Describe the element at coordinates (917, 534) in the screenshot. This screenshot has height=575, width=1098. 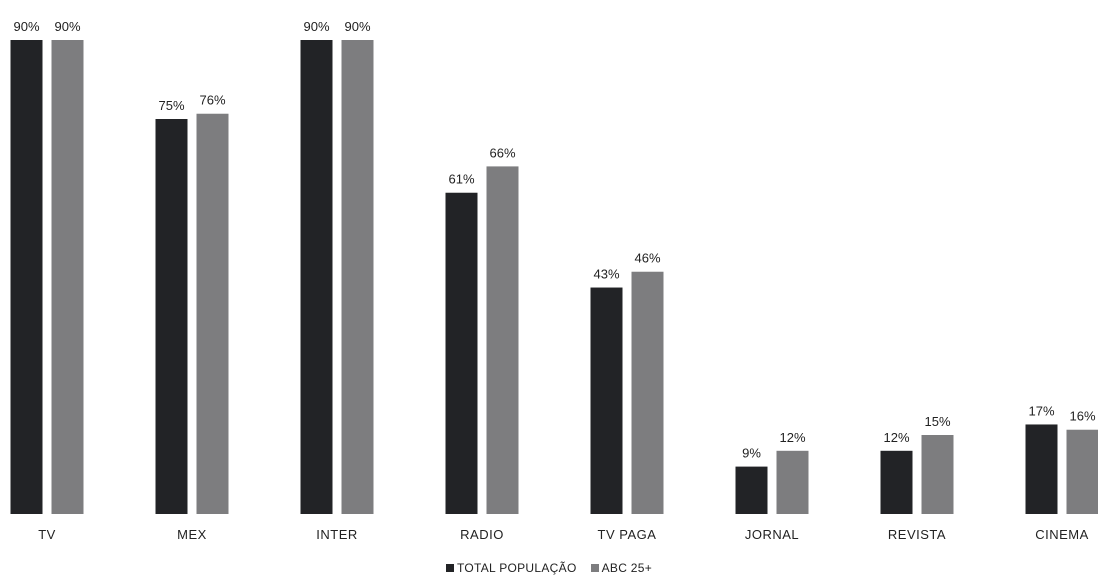
I see `category-label-revista: REVISTA` at that location.